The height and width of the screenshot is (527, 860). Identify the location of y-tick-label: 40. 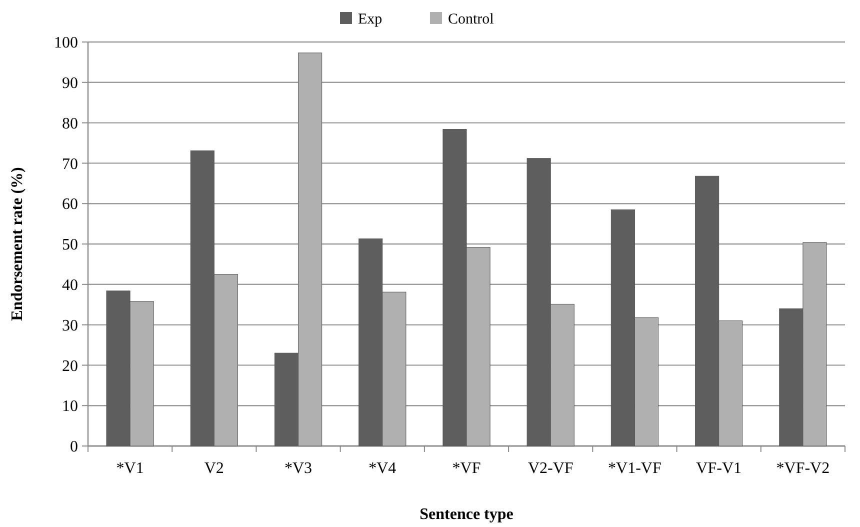
(70, 285).